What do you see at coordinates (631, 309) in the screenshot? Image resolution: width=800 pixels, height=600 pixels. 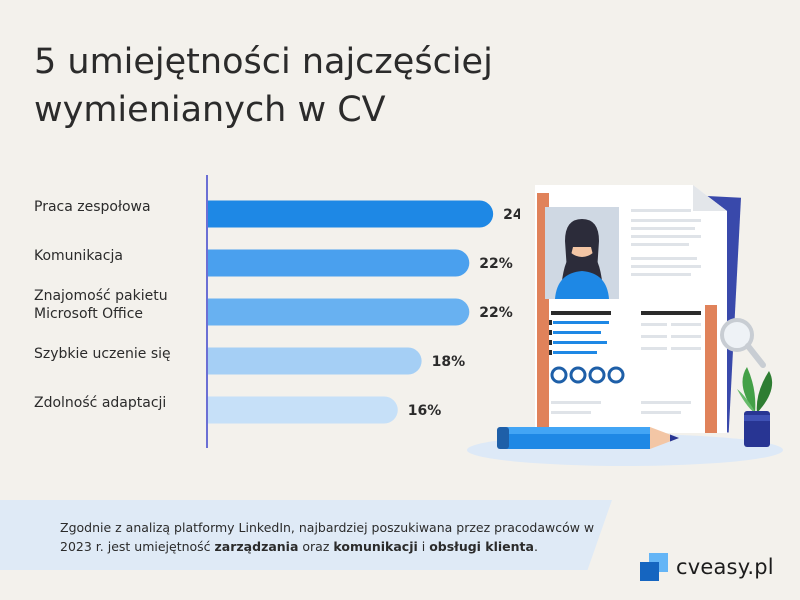 I see `resume-document-icon` at bounding box center [631, 309].